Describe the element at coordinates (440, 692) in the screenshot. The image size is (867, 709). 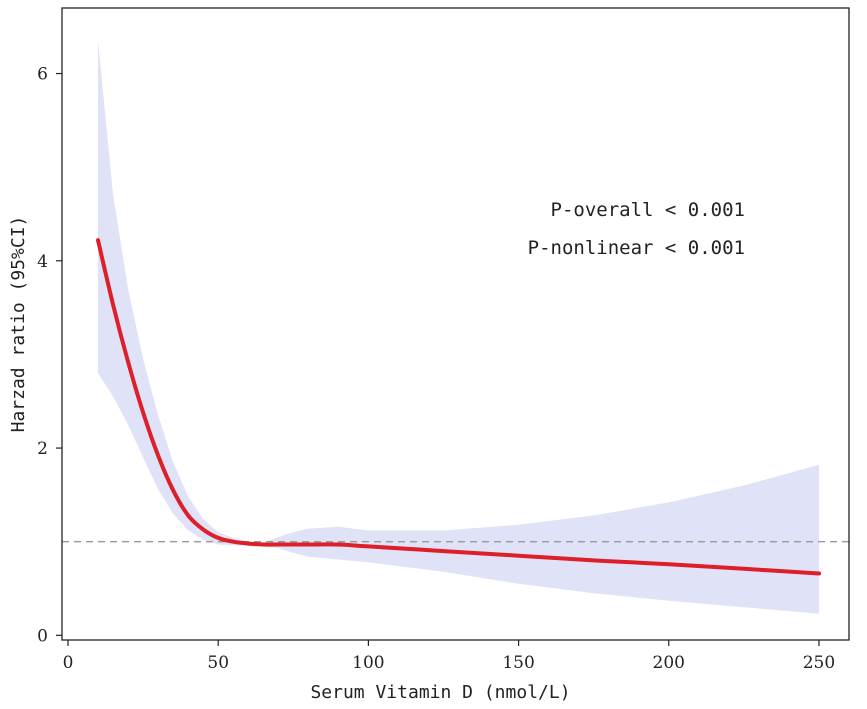
I see `x-axis-title: Serum Vitamin D (nmol/L)` at that location.